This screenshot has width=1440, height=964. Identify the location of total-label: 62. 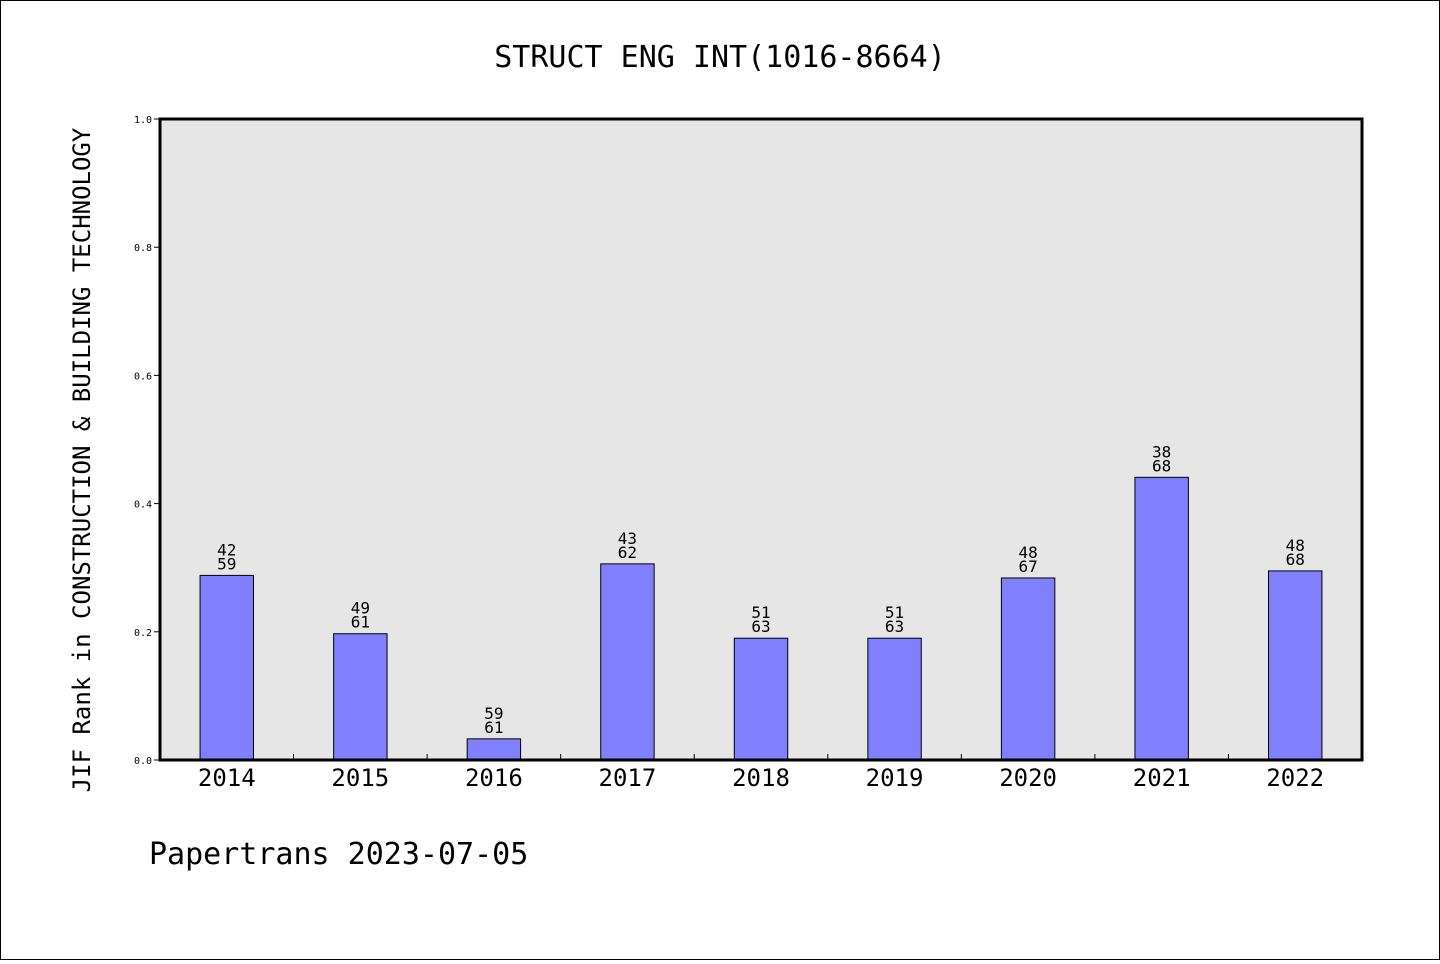
(627, 552).